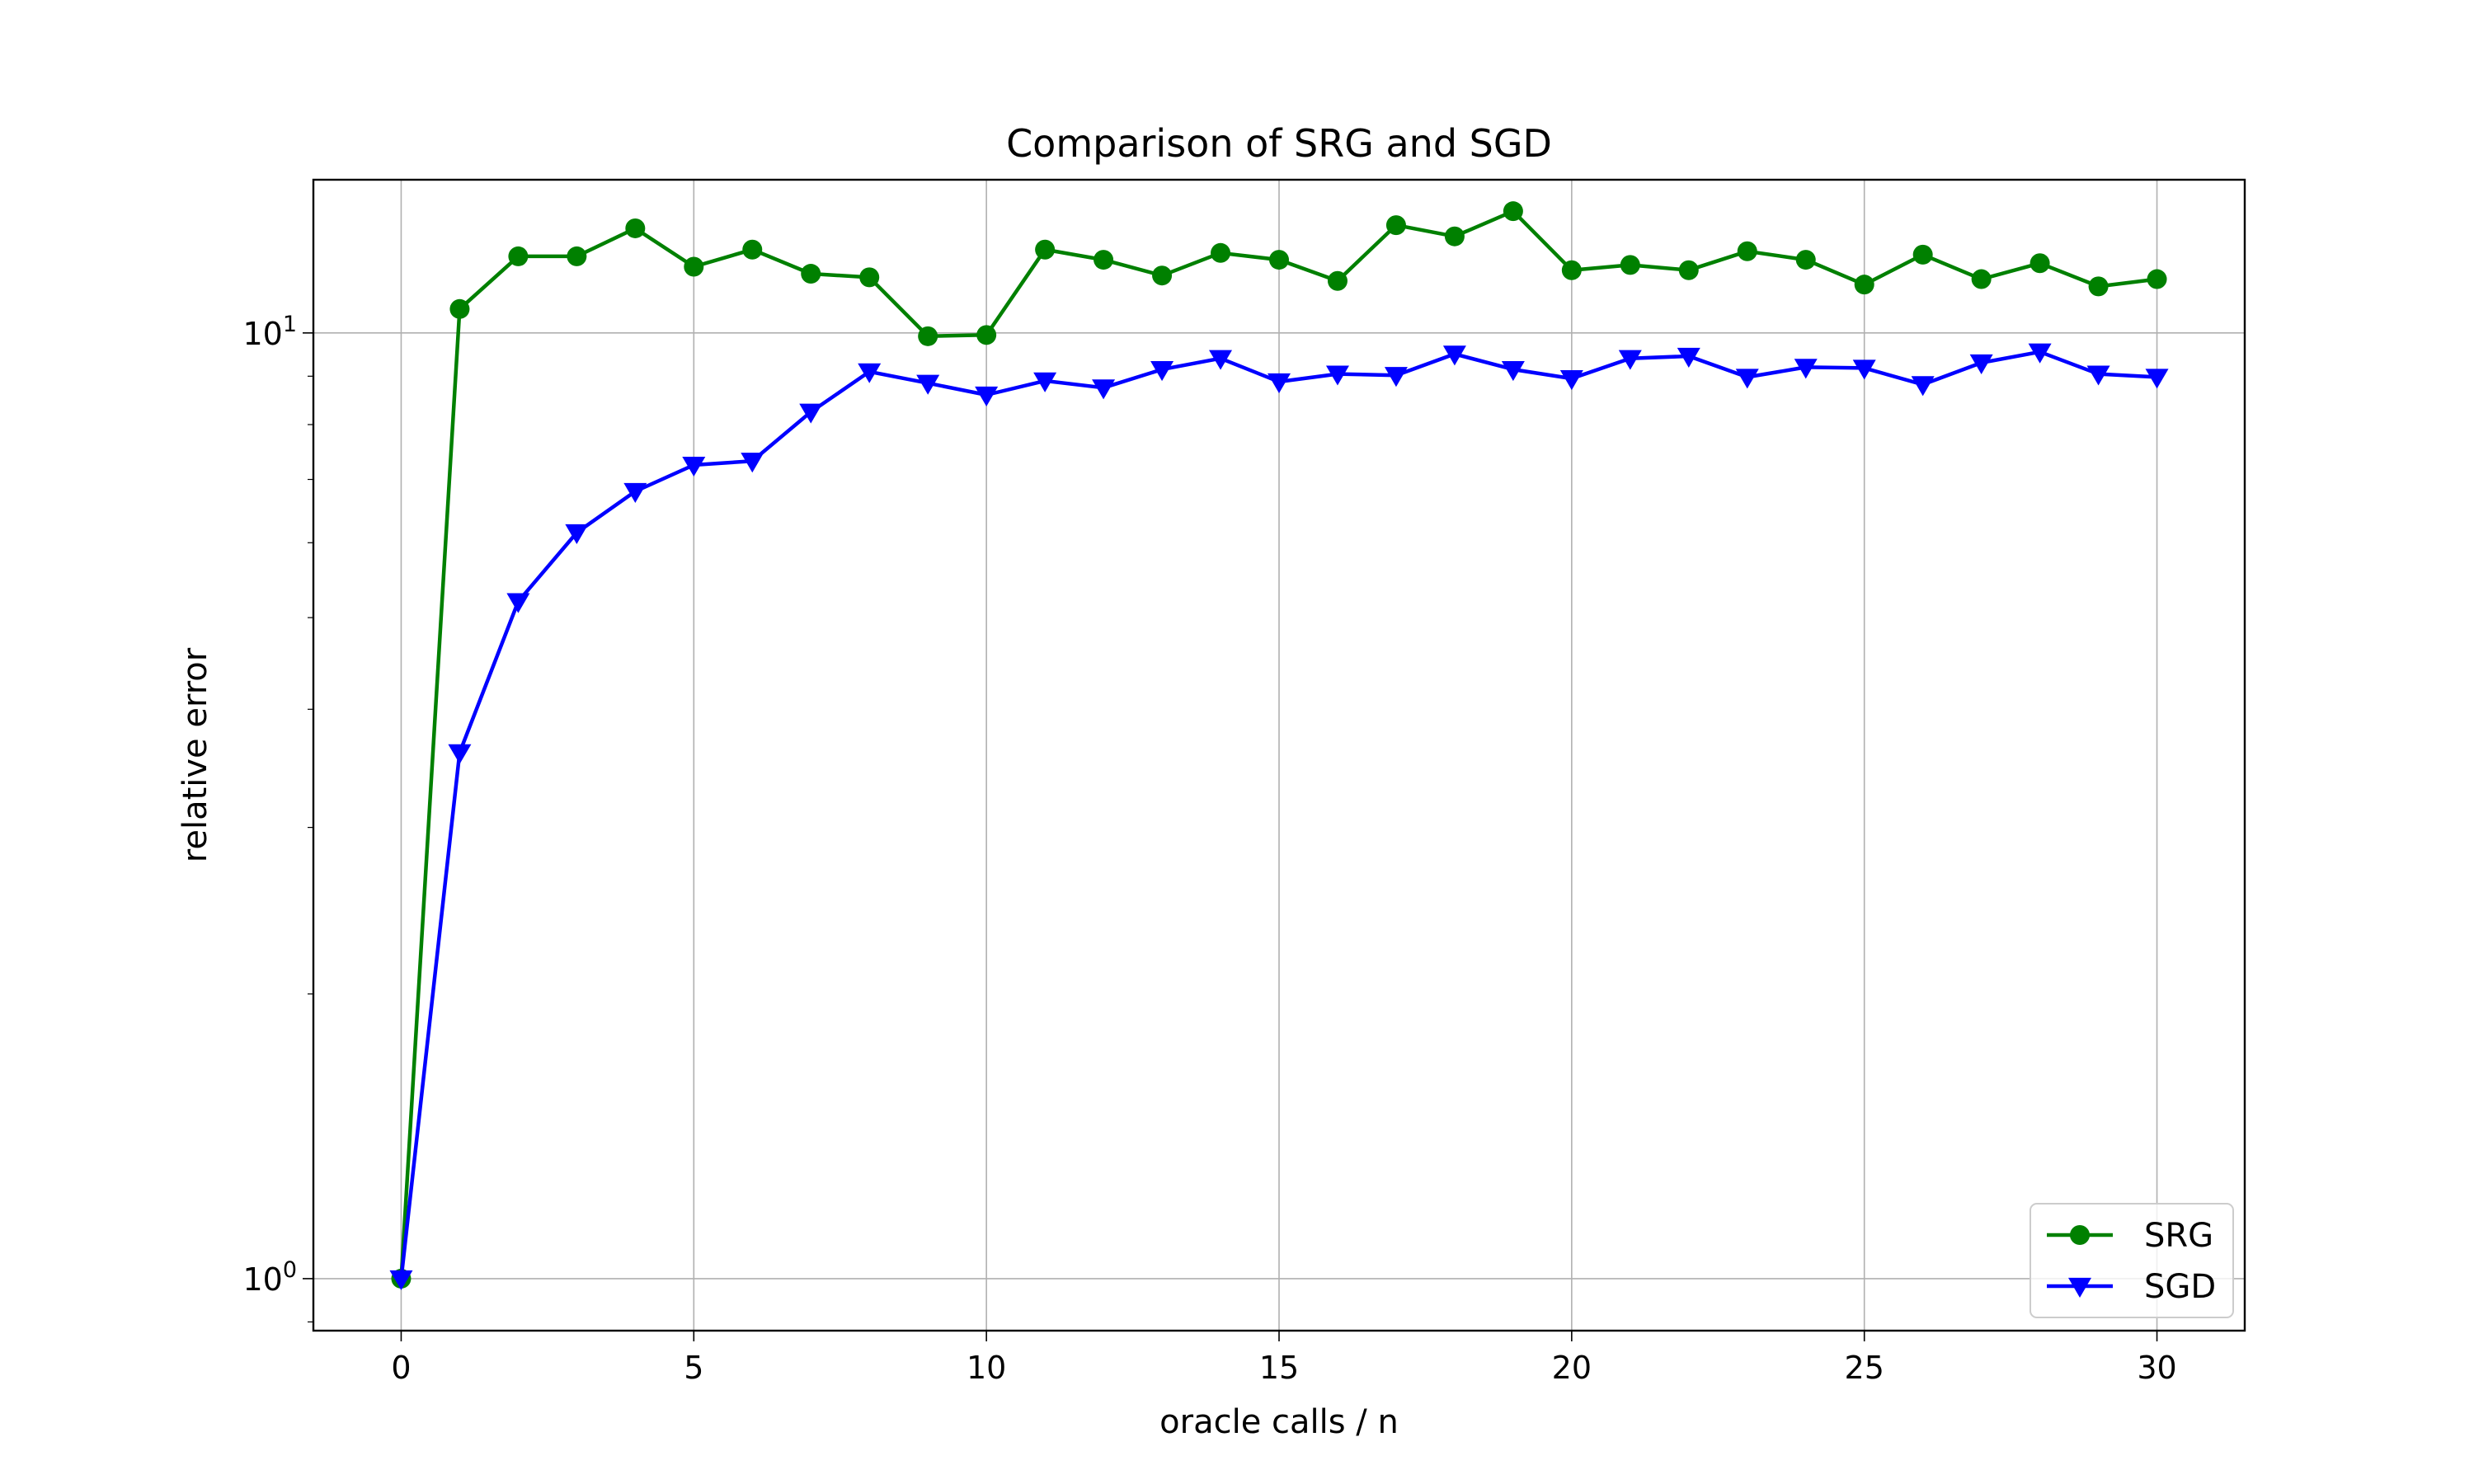 Image resolution: width=2474 pixels, height=1484 pixels. Describe the element at coordinates (269, 332) in the screenshot. I see `y-tick-label: 10¹` at that location.